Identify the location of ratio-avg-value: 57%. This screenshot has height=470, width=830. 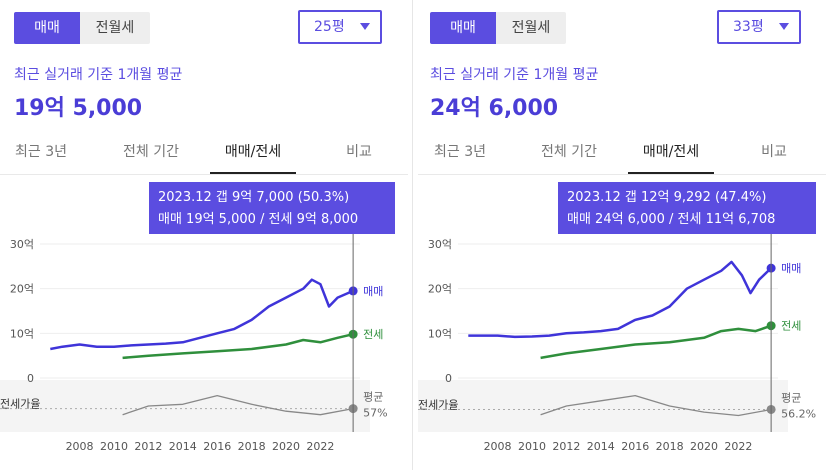
(375, 413).